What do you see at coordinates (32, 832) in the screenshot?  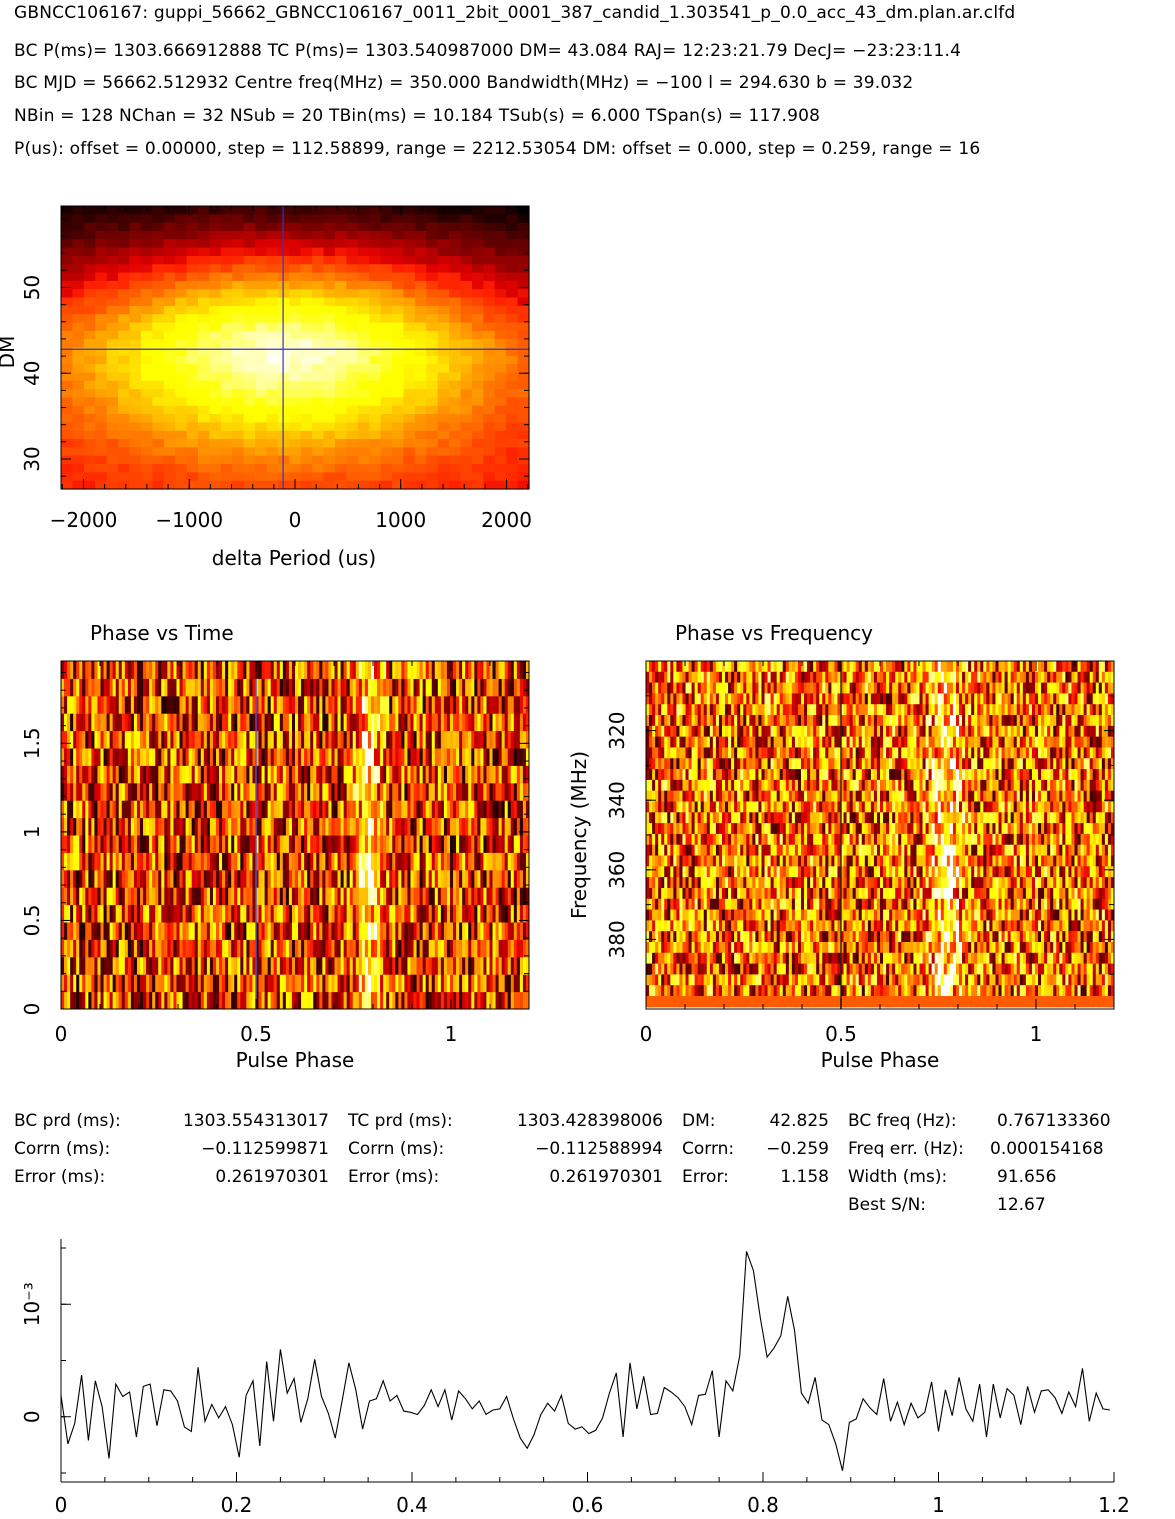 I see `y-tick-label: 1` at bounding box center [32, 832].